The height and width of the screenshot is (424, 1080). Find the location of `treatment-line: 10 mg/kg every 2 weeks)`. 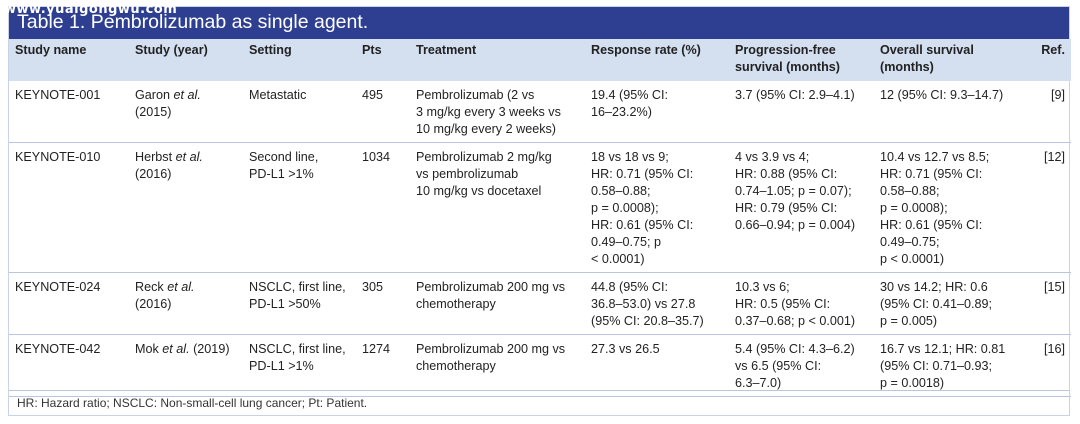

treatment-line: 10 mg/kg every 2 weeks) is located at coordinates (486, 129).